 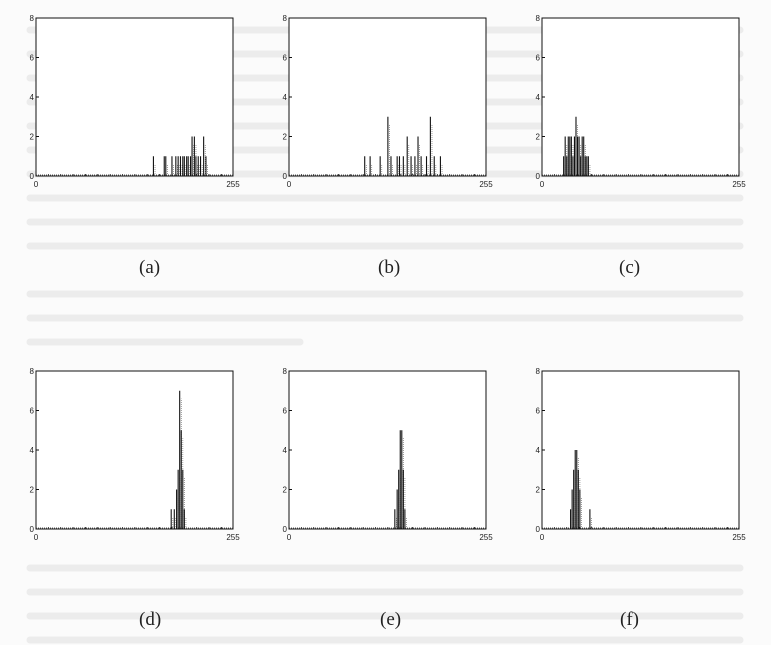 What do you see at coordinates (630, 267) in the screenshot?
I see `caption-c: (c)` at bounding box center [630, 267].